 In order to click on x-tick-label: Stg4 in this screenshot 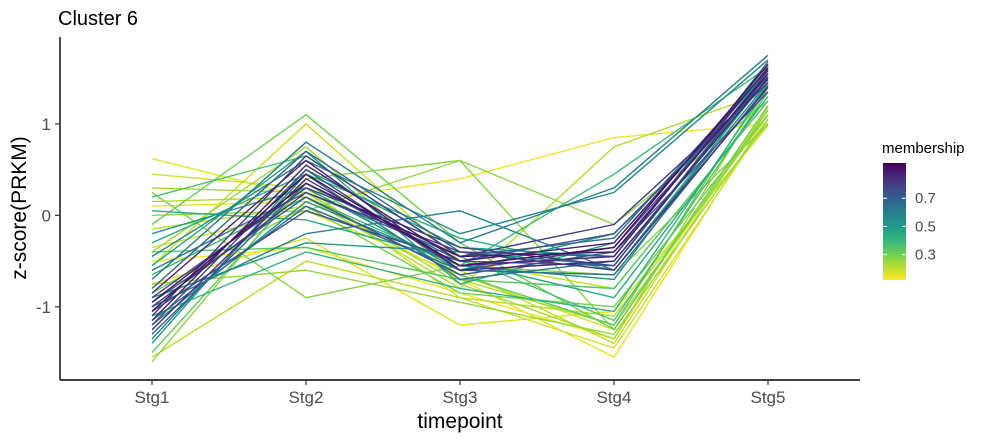, I will do `click(614, 397)`.